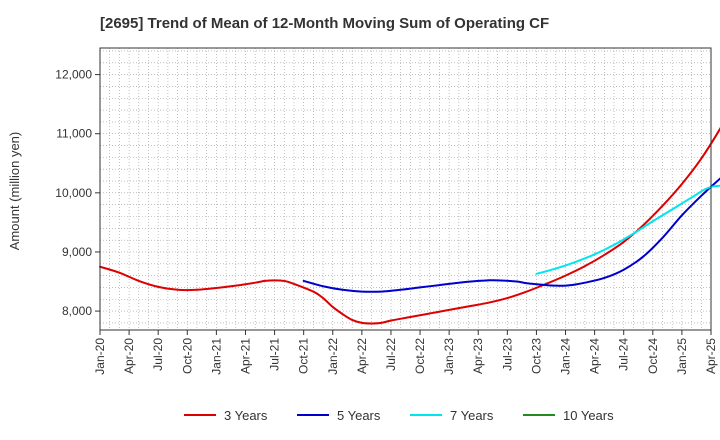  I want to click on y-axis-label: Amount (million yen), so click(14, 191).